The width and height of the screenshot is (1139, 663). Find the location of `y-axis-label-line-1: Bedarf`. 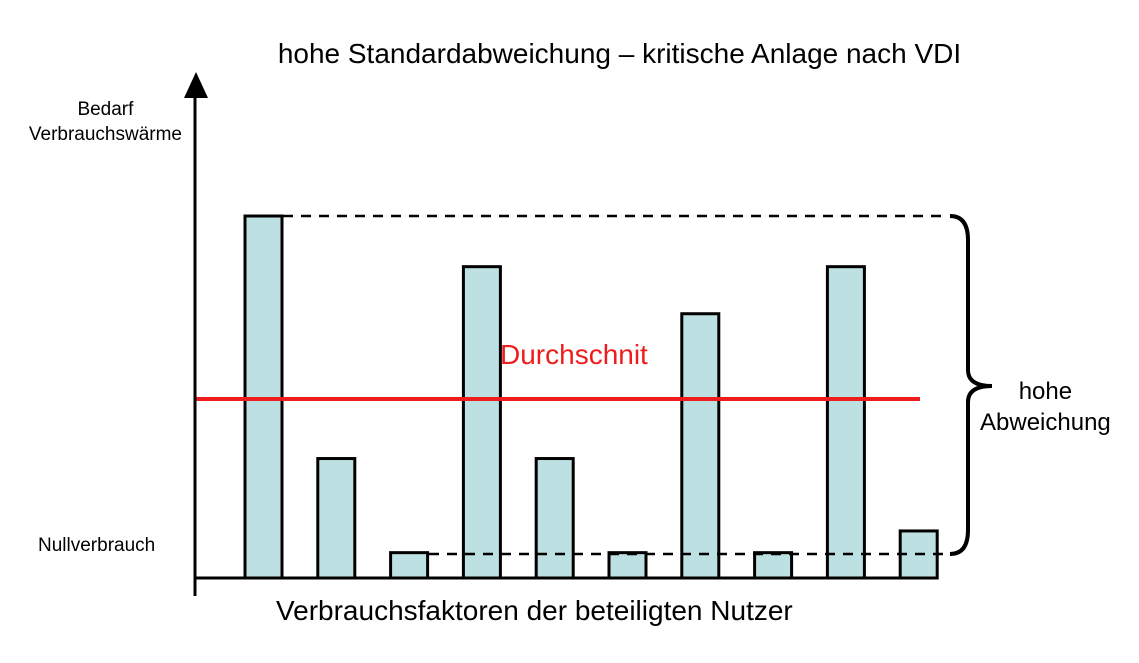

y-axis-label-line-1: Bedarf is located at coordinates (105, 109).